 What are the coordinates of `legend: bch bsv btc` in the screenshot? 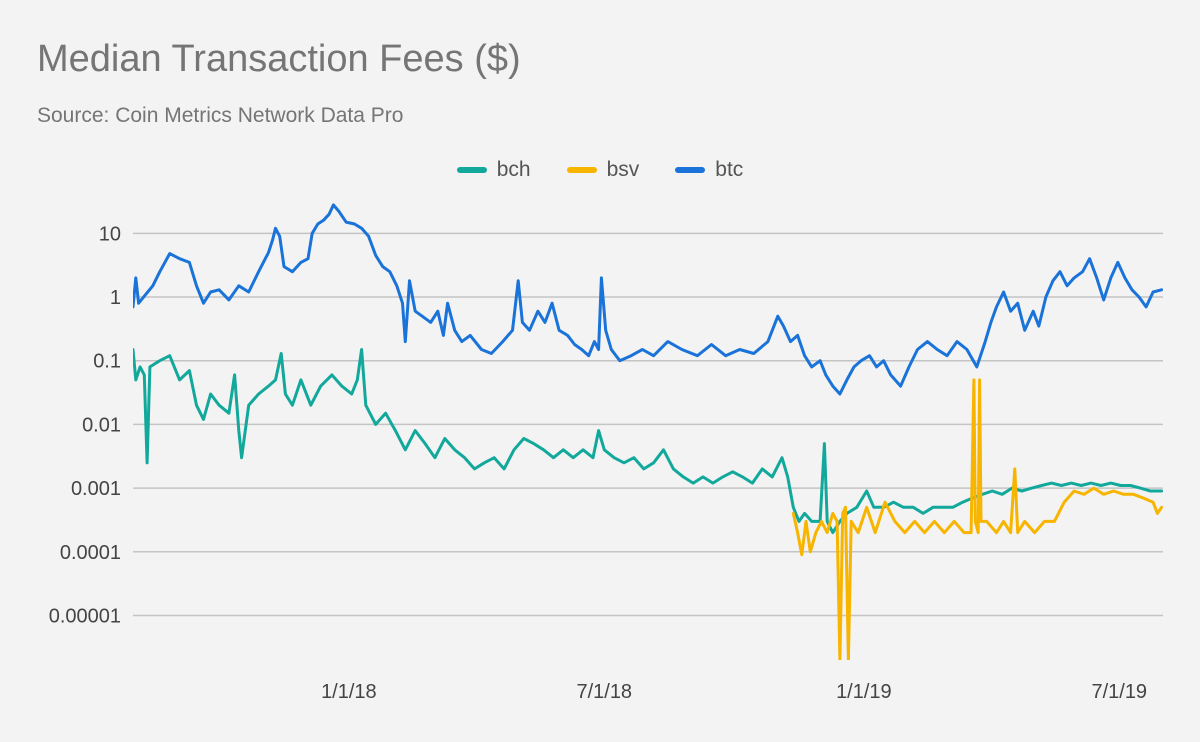 It's located at (600, 170).